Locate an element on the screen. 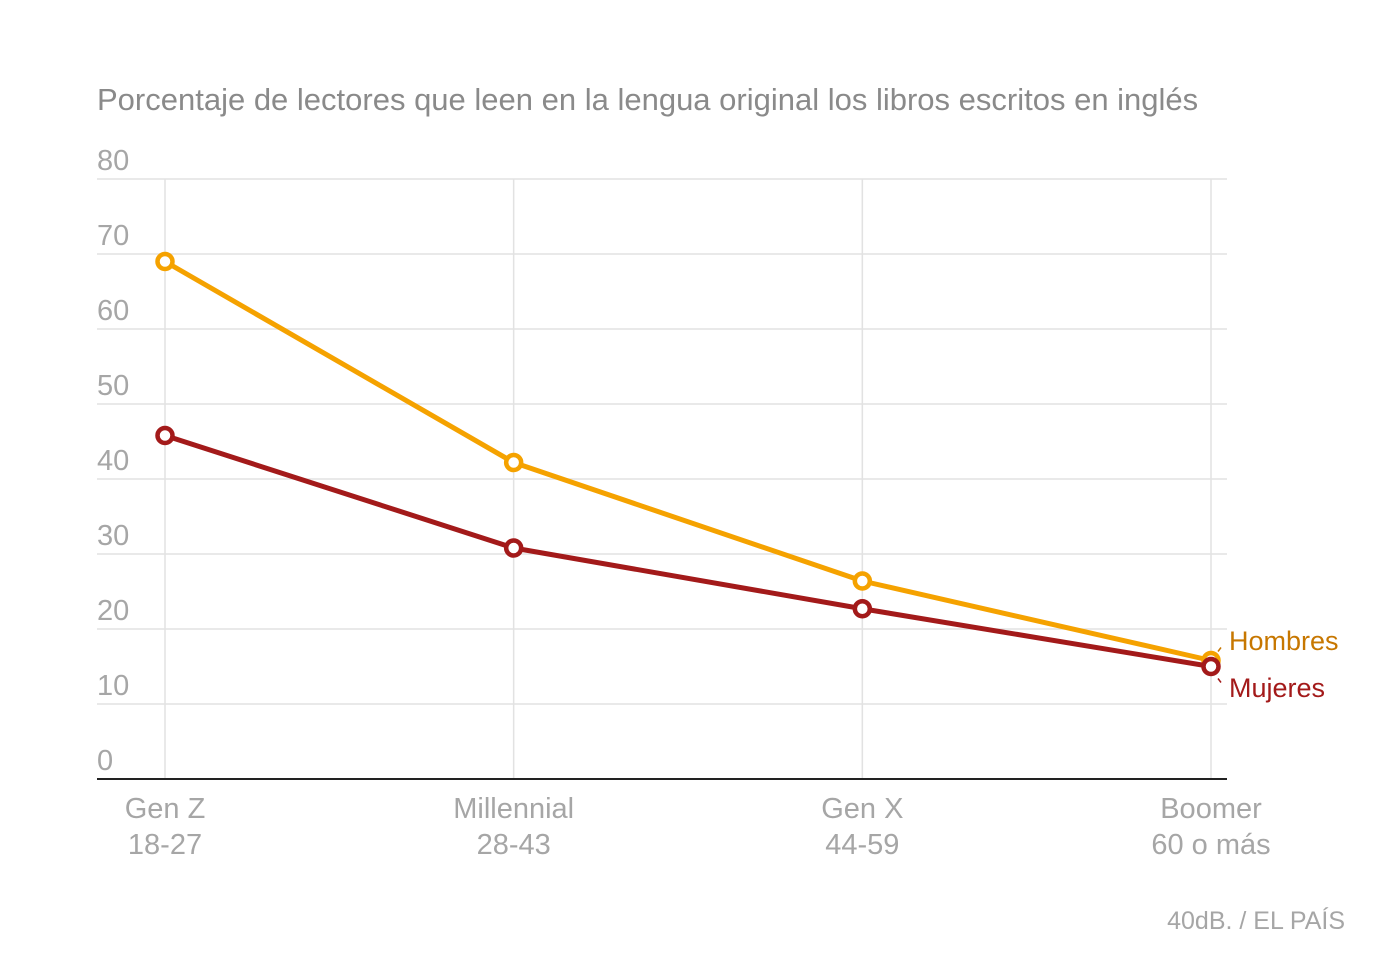  legend-leader-hombres is located at coordinates (1219, 649).